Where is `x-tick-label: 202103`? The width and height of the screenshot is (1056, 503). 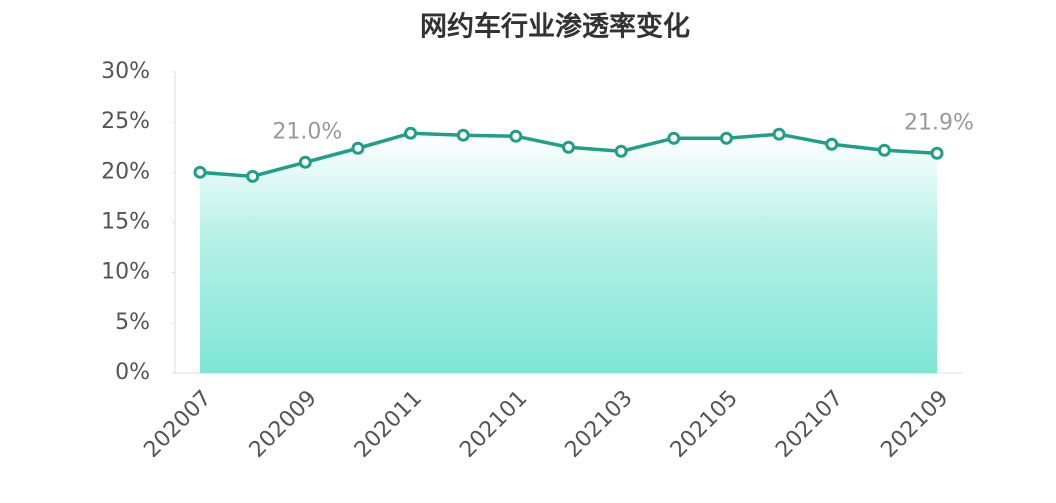
x-tick-label: 202103 is located at coordinates (599, 424).